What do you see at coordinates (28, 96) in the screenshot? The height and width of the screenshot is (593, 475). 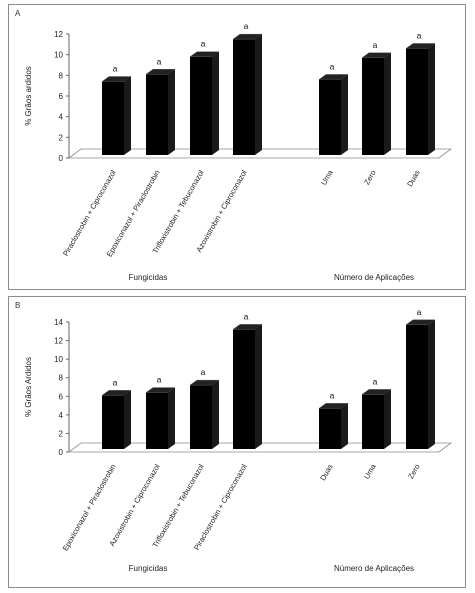 I see `y-axis-label: % Grãos ardidos` at bounding box center [28, 96].